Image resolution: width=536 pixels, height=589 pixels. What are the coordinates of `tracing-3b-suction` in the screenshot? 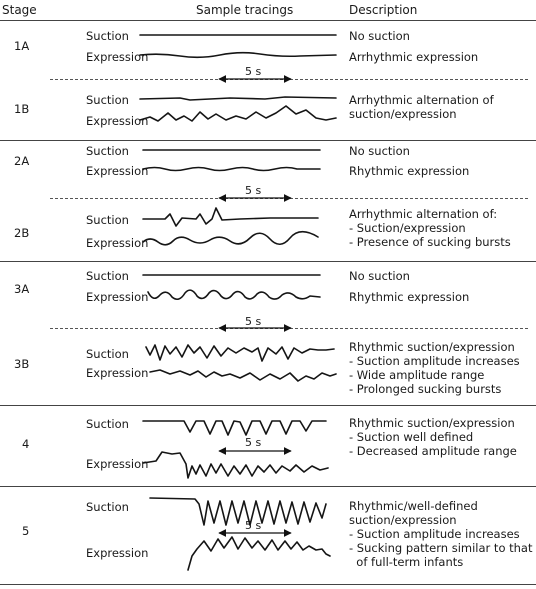 It's located at (240, 353).